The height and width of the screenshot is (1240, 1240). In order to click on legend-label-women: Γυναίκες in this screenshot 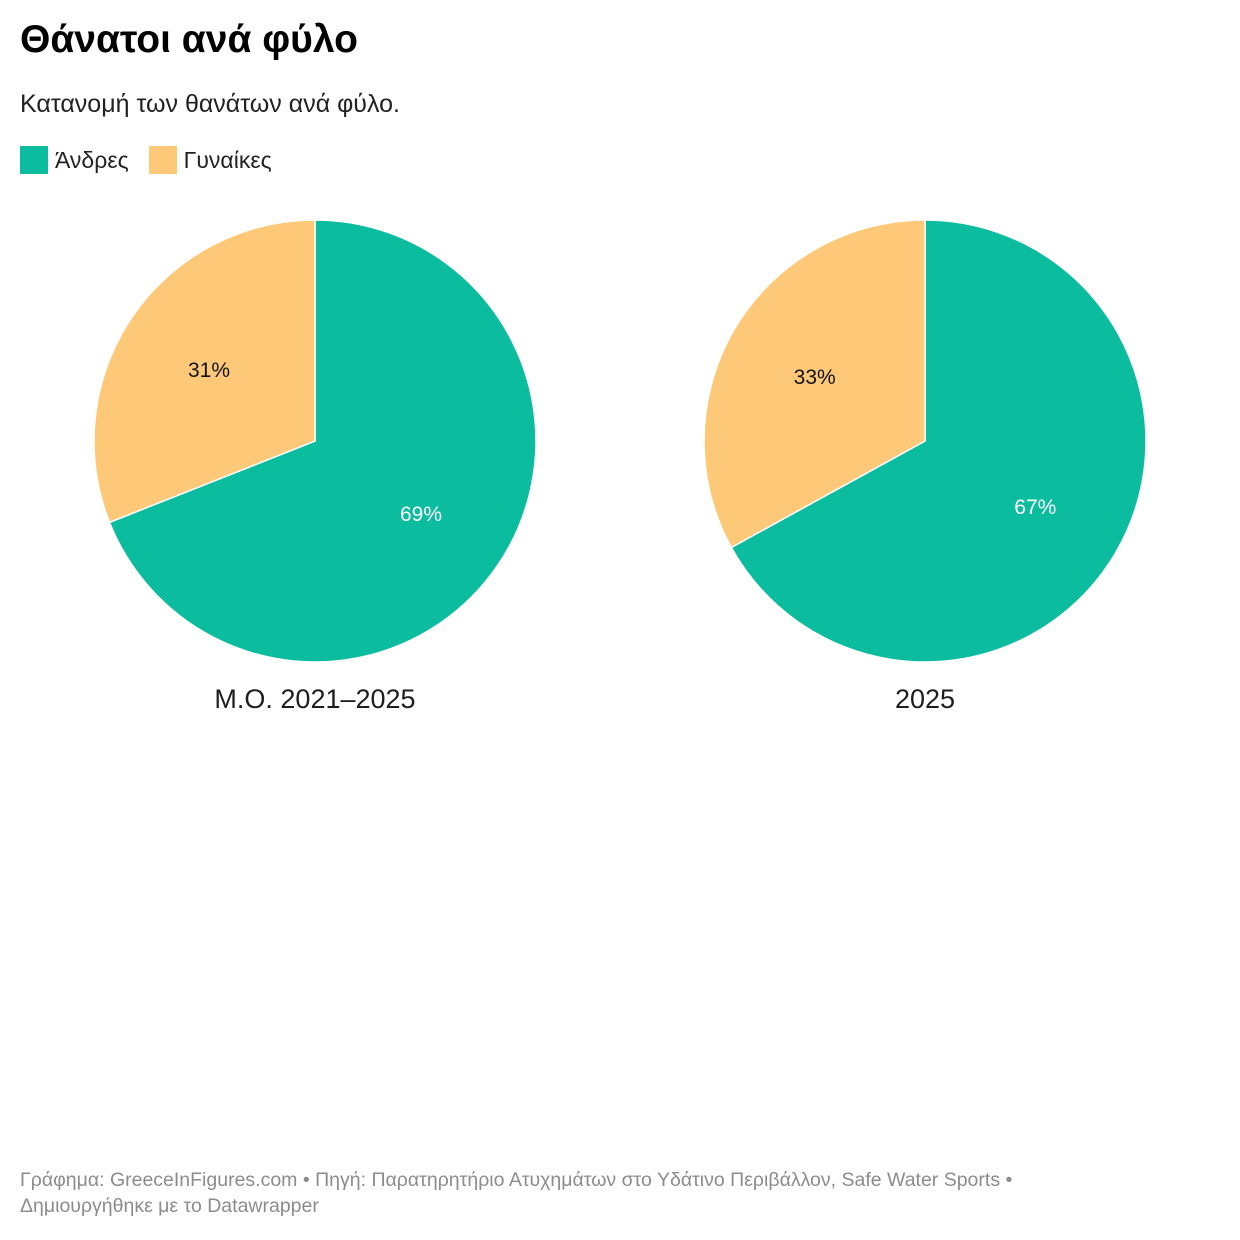, I will do `click(227, 159)`.